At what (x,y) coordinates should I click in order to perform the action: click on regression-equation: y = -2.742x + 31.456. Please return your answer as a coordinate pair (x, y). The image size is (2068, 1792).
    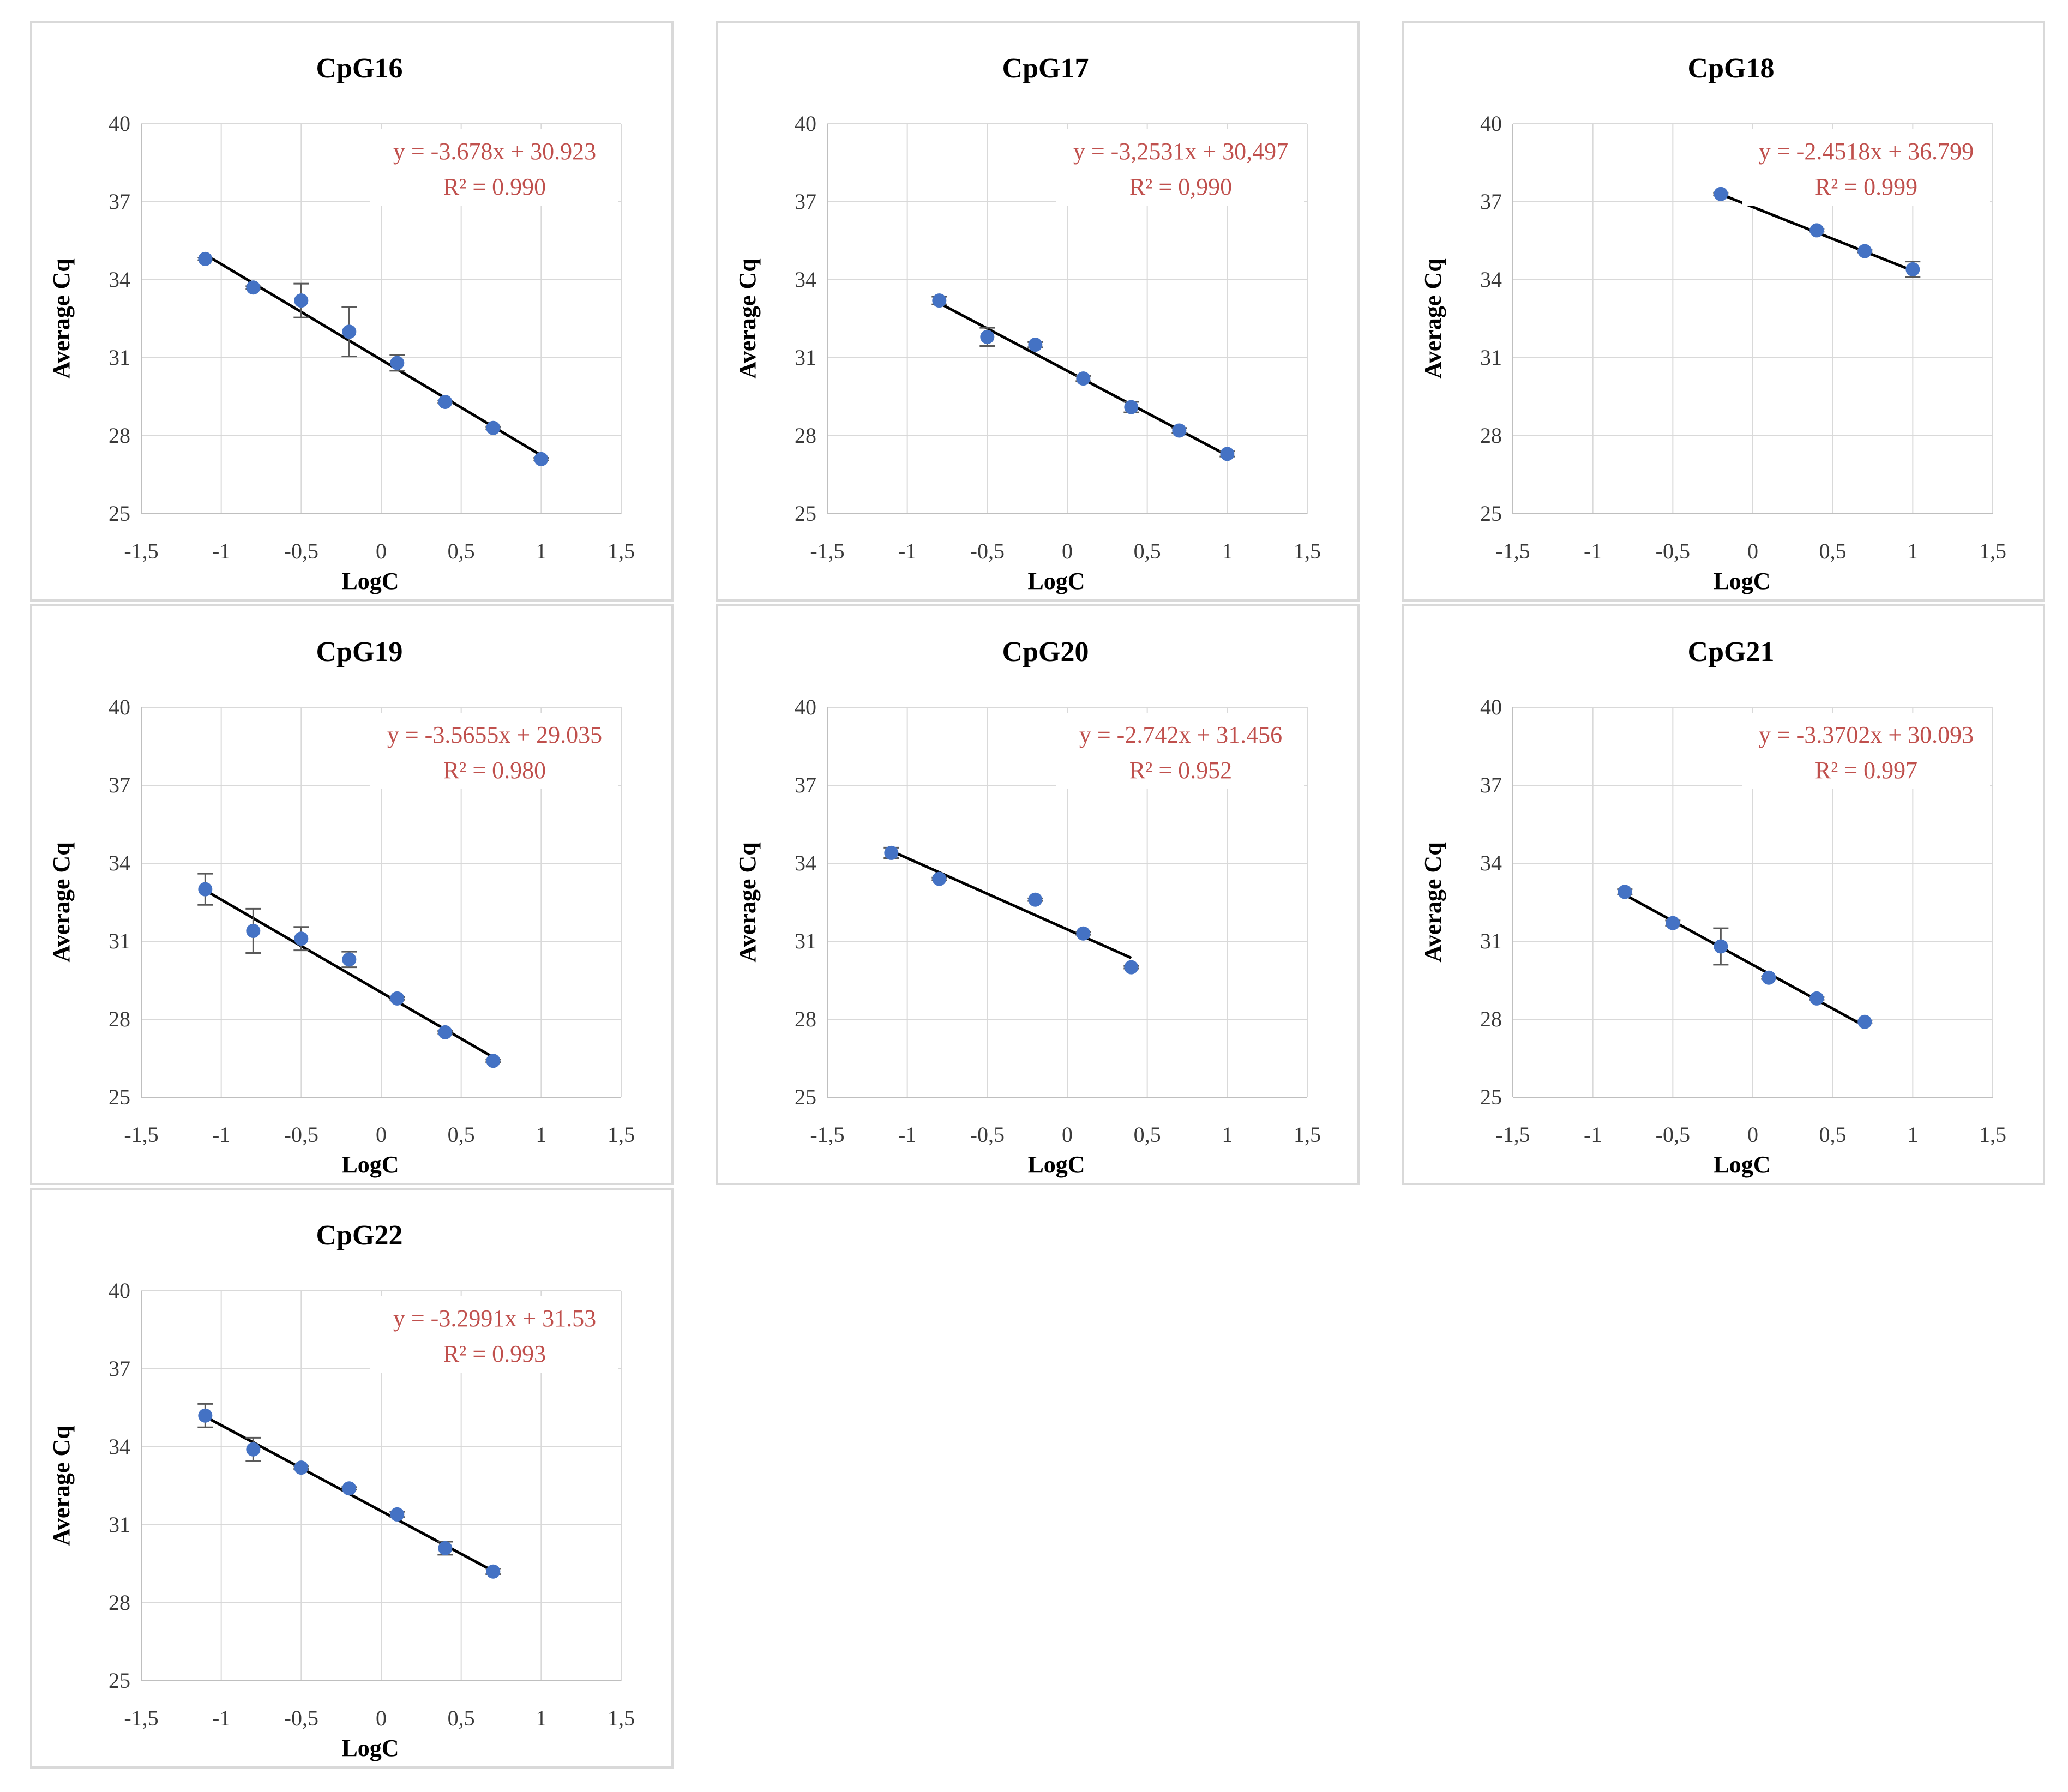
    Looking at the image, I should click on (1180, 734).